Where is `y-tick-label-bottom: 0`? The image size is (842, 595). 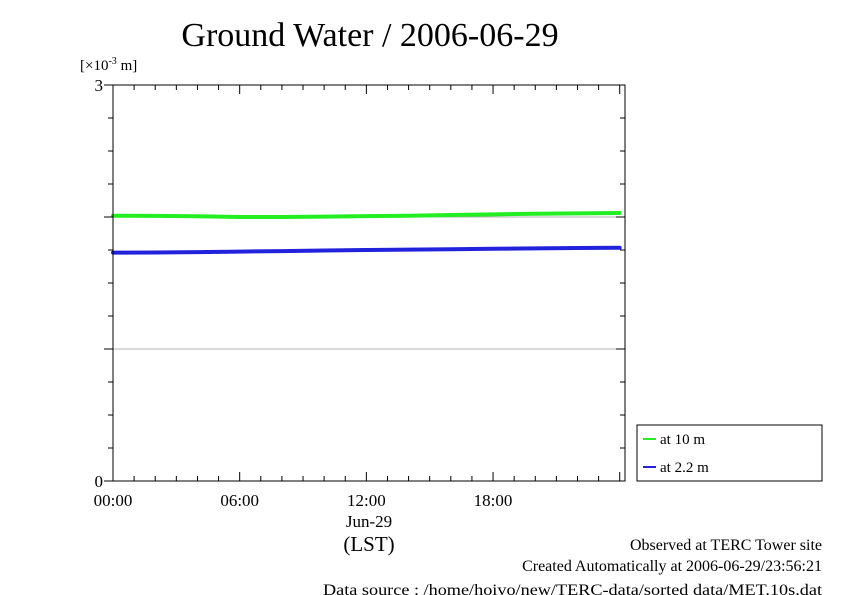 y-tick-label-bottom: 0 is located at coordinates (99, 481).